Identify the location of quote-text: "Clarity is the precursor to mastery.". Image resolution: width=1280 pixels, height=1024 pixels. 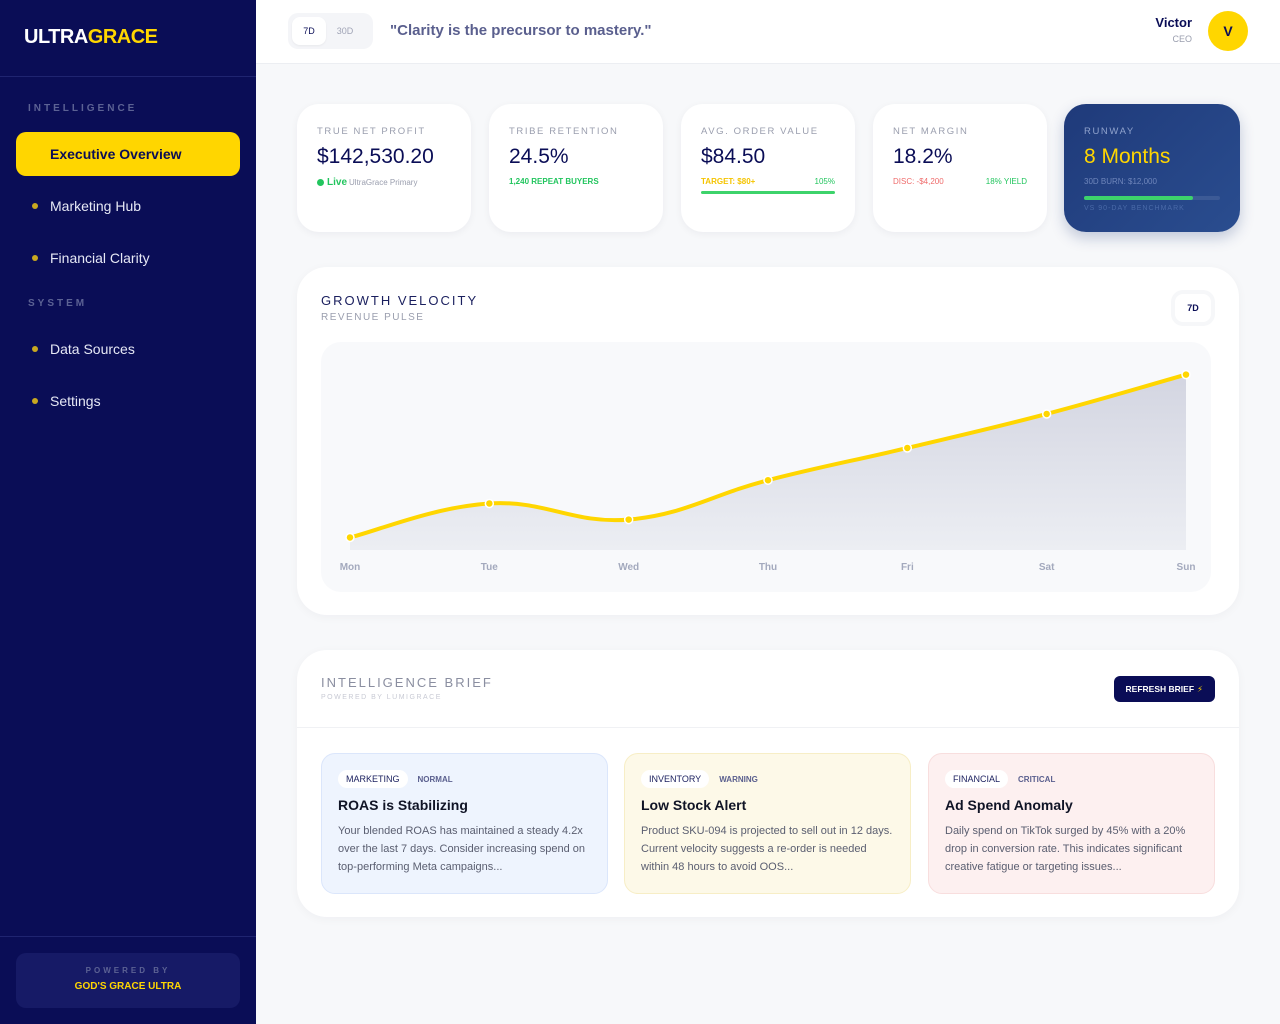
(521, 30).